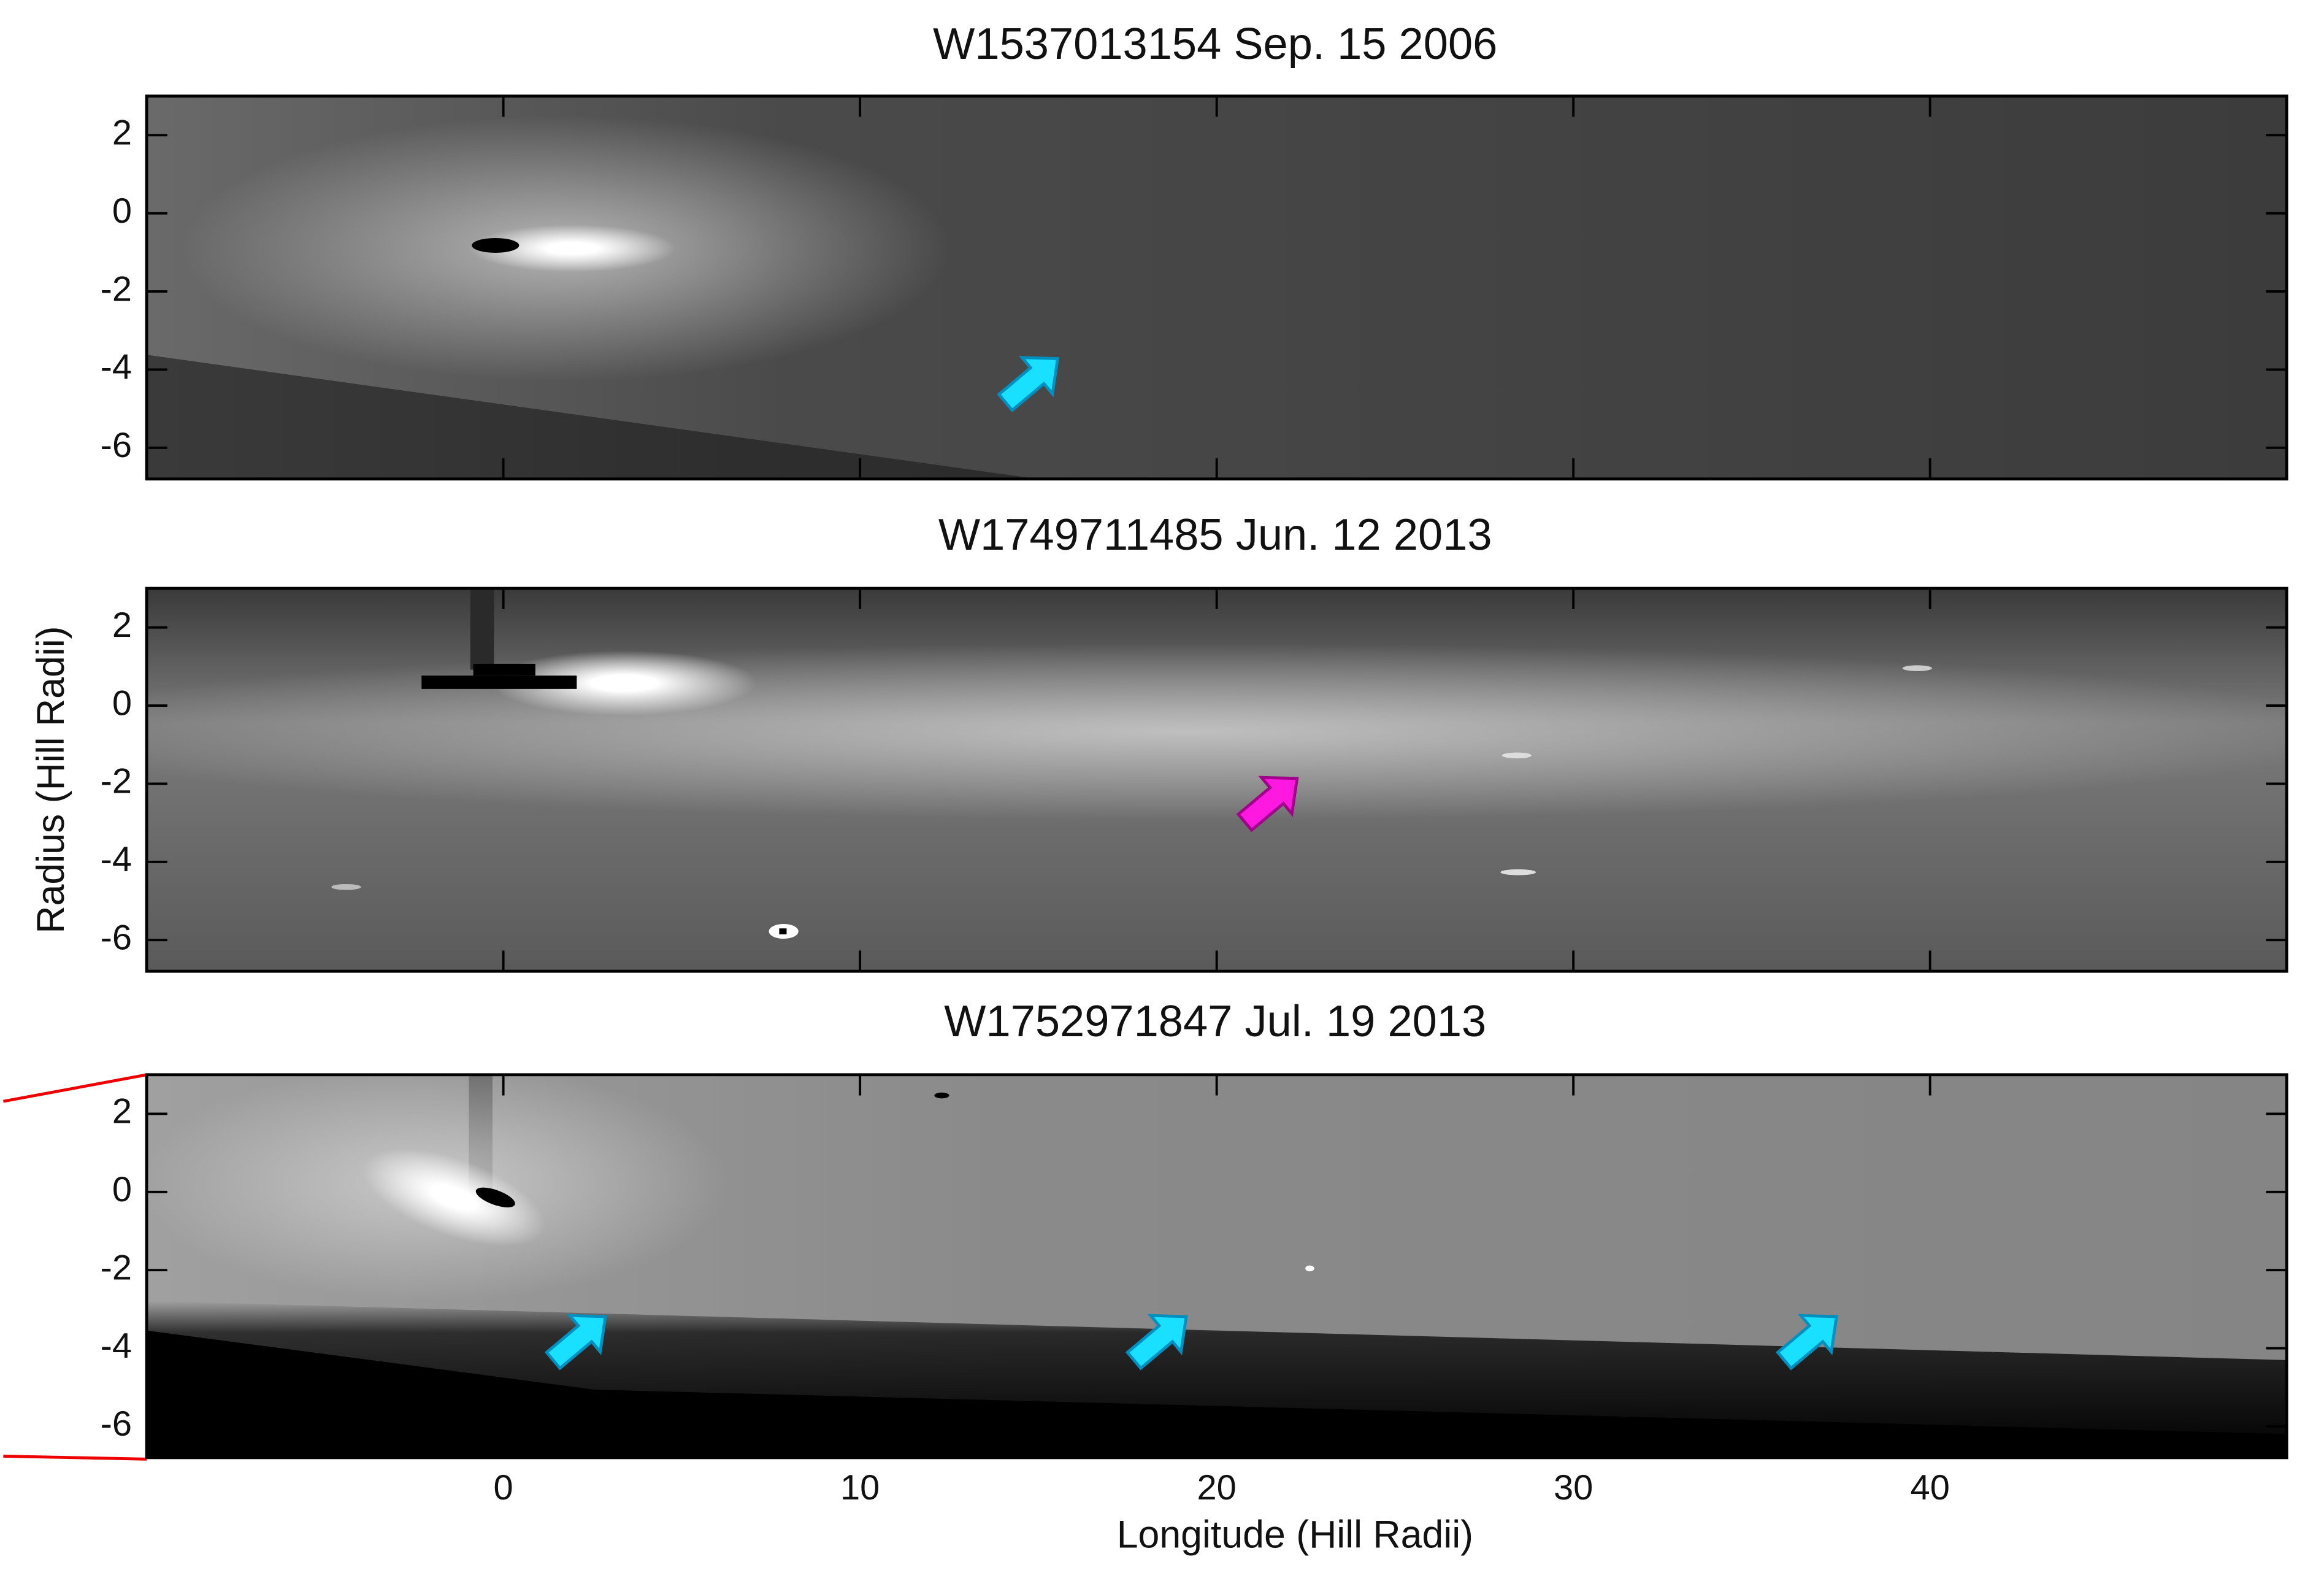  Describe the element at coordinates (1931, 1488) in the screenshot. I see `x-tick-label: 40` at that location.